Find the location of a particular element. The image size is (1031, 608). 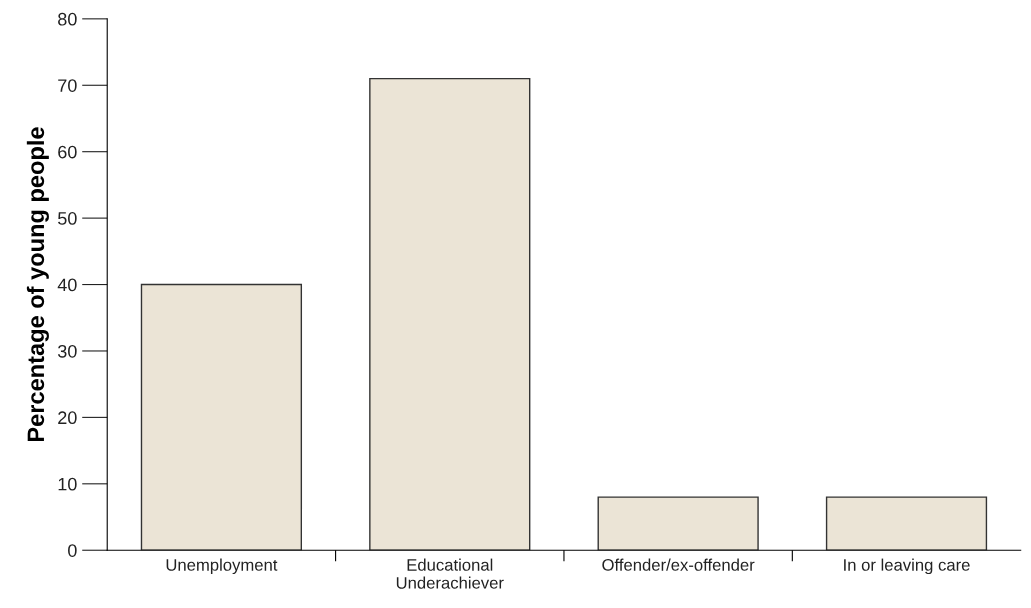

y-tick-label: 40 is located at coordinates (67, 285).